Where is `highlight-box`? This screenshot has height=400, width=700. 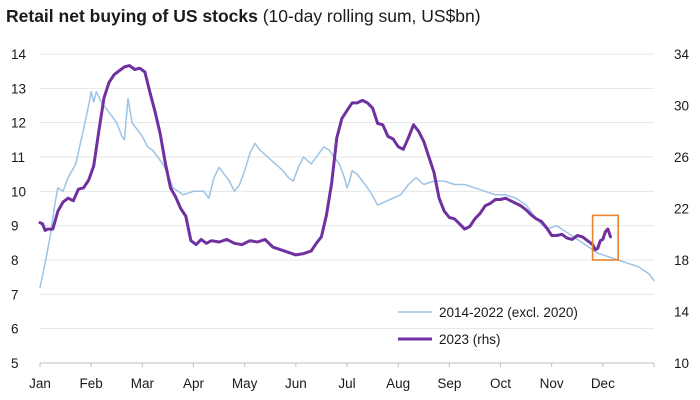 highlight-box is located at coordinates (605, 237).